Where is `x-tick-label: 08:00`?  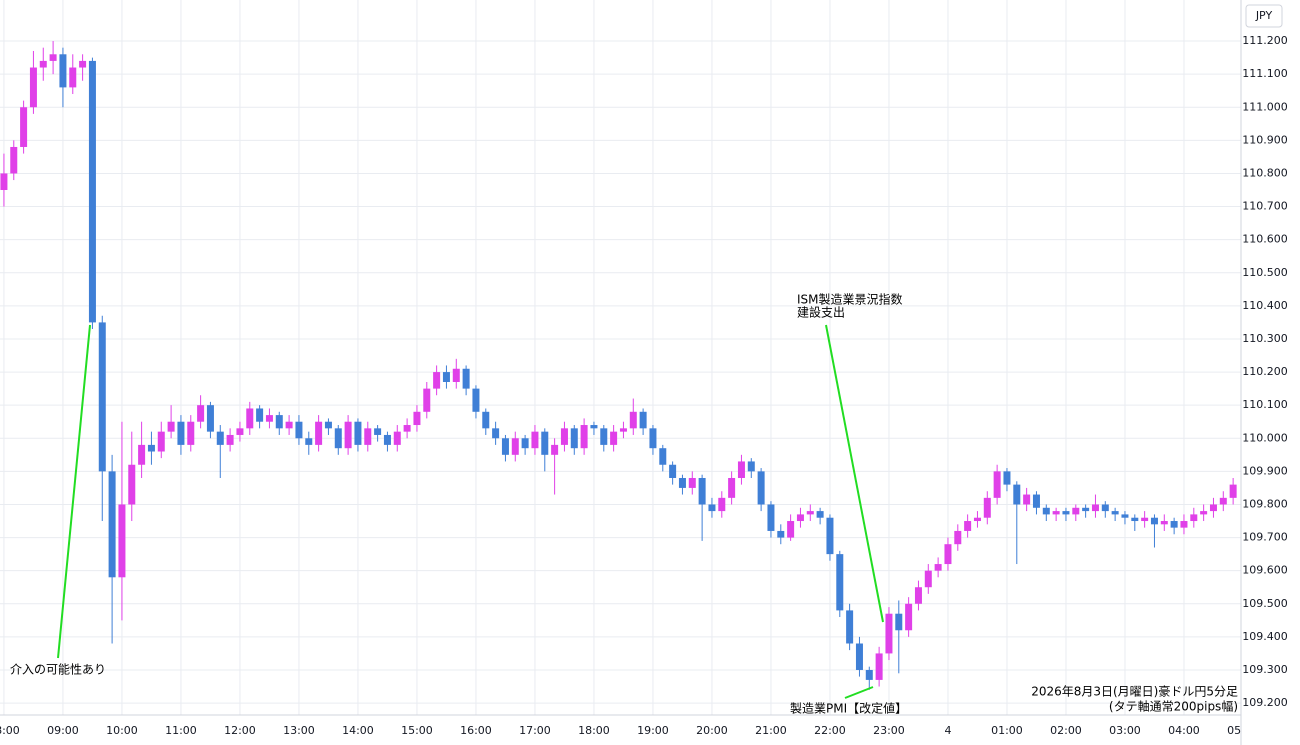
x-tick-label: 08:00 is located at coordinates (10, 730).